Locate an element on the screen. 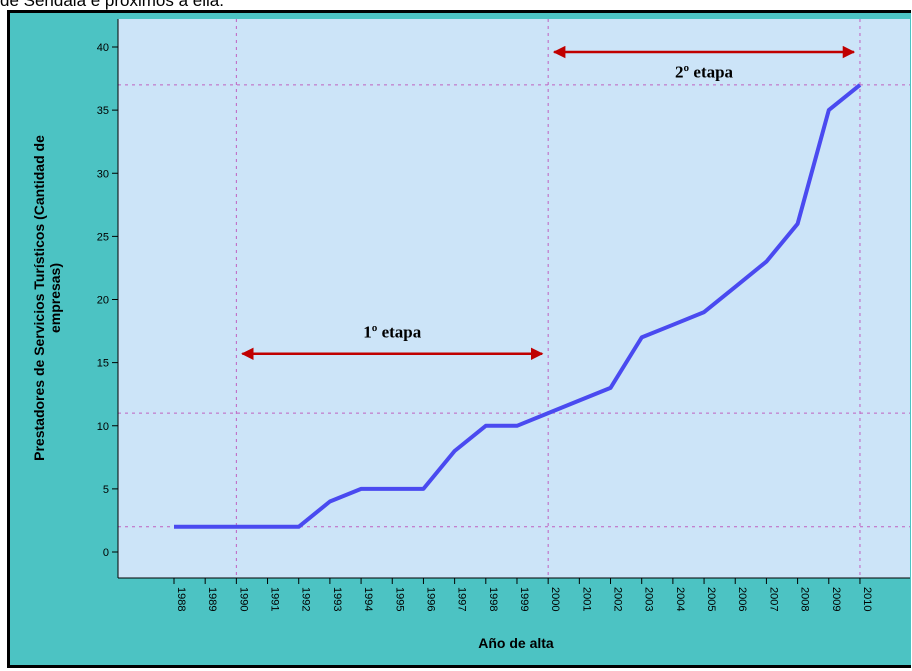 The height and width of the screenshot is (671, 912). x-tick-label: 2002 is located at coordinates (618, 599).